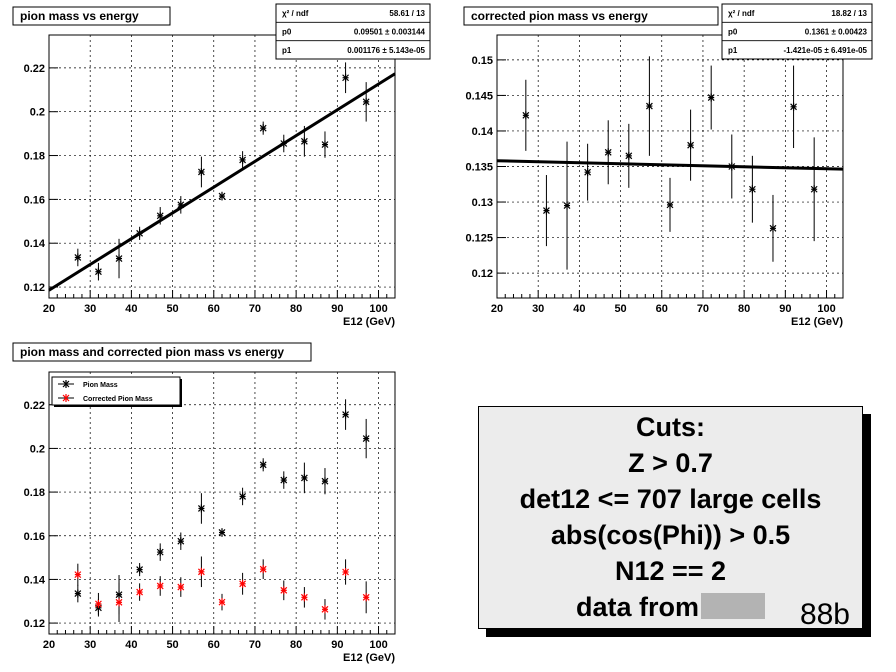  Describe the element at coordinates (214, 309) in the screenshot. I see `x-tick-label: 60` at that location.